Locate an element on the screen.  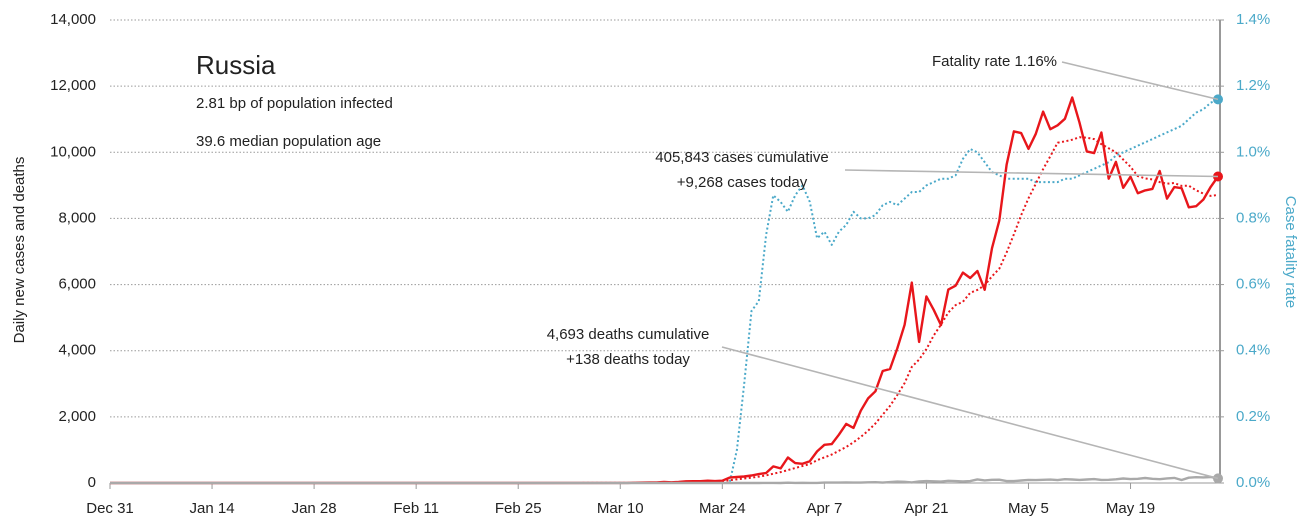
y2-tick-label: 0.8% is located at coordinates (1253, 217).